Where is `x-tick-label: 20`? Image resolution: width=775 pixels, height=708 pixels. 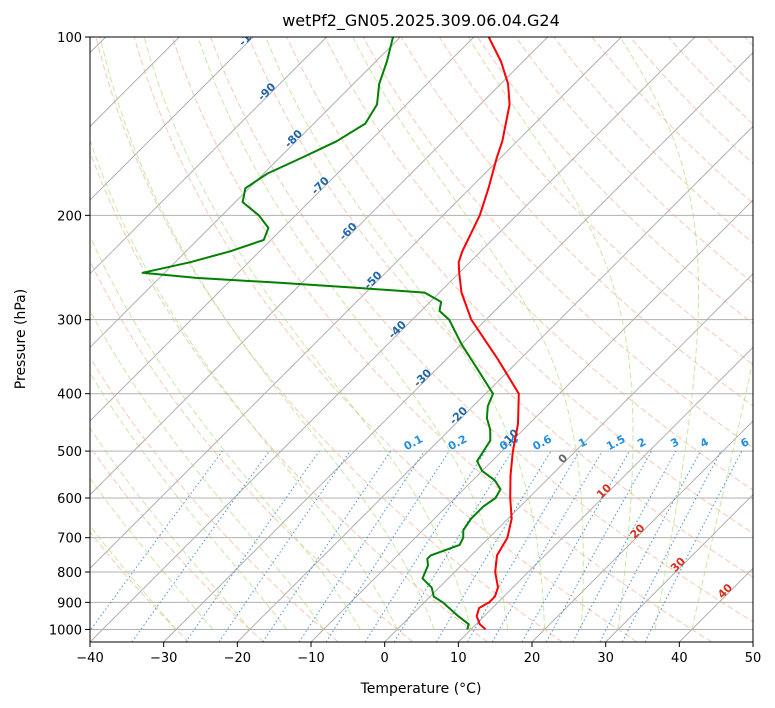
x-tick-label: 20 is located at coordinates (532, 658).